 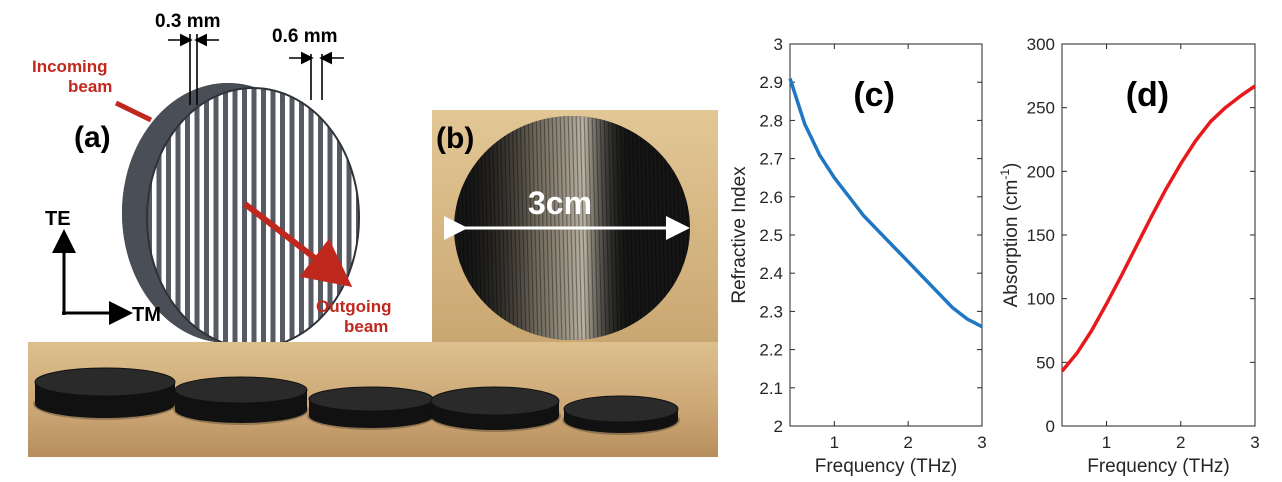 I want to click on incoming-beam-label-2: beam, so click(x=90, y=86).